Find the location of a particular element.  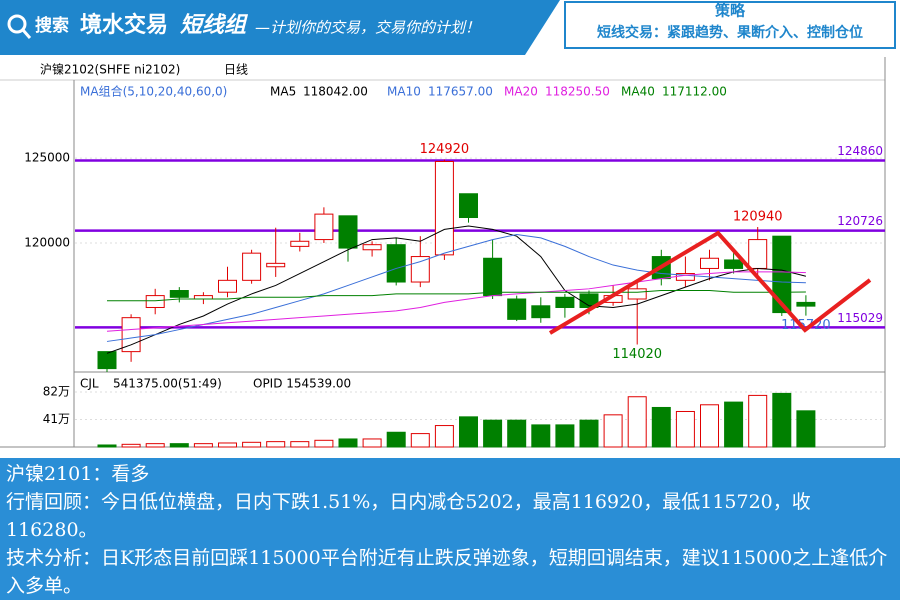

legend-value: 117112.00 is located at coordinates (694, 92).